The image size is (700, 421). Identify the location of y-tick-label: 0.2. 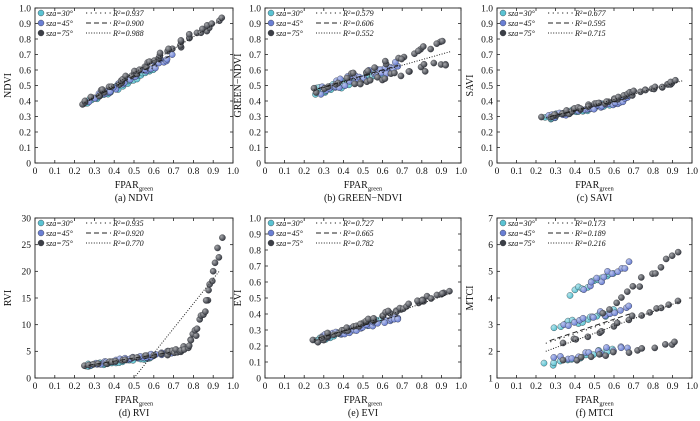
(255, 347).